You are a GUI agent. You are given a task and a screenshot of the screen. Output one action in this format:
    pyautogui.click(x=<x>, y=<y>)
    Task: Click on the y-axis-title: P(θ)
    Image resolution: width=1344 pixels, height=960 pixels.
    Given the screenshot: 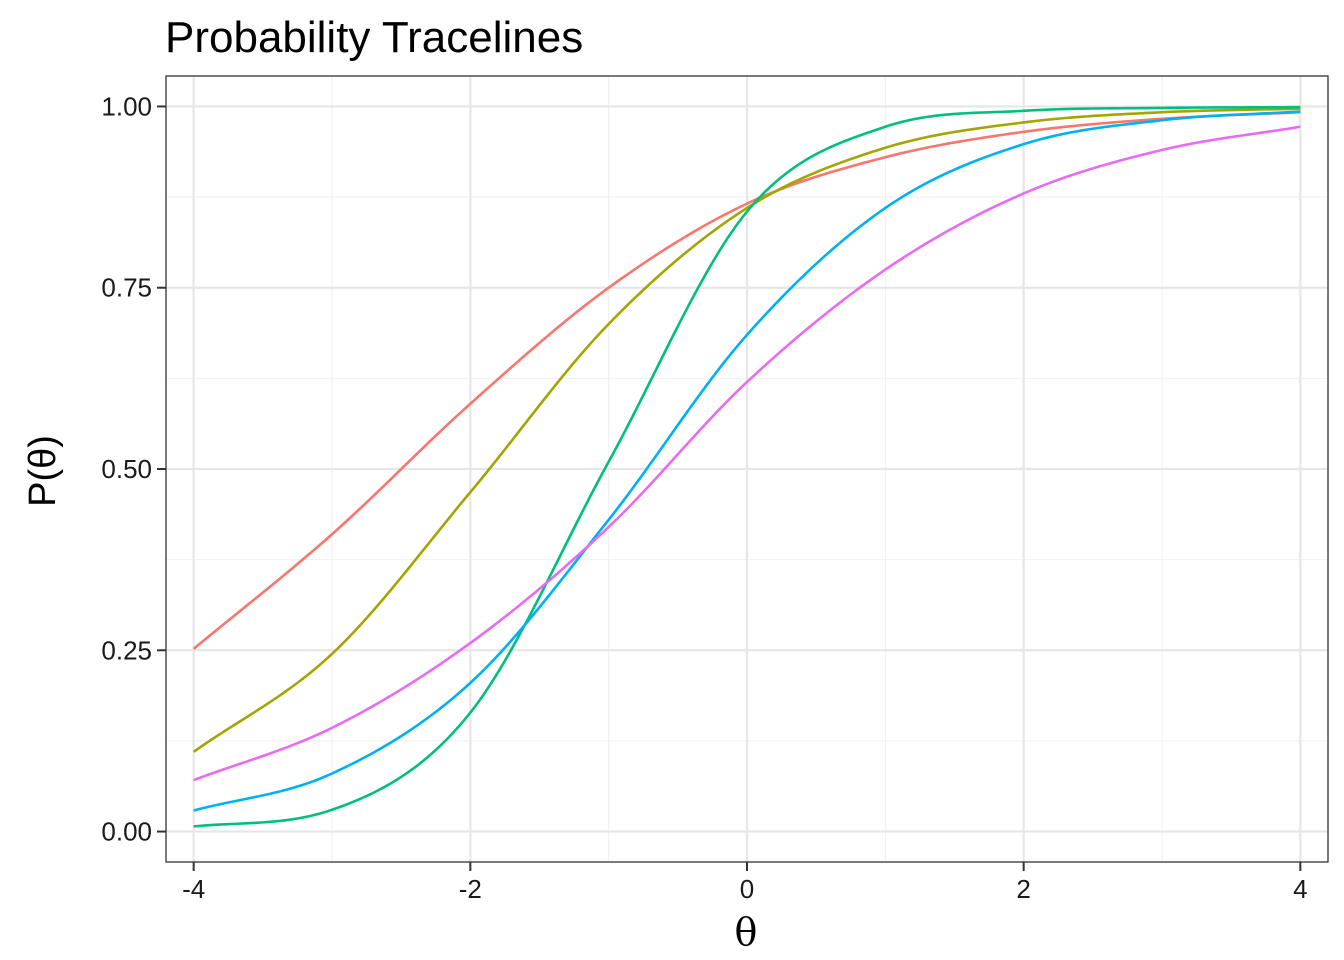 What is the action you would take?
    pyautogui.click(x=43, y=471)
    